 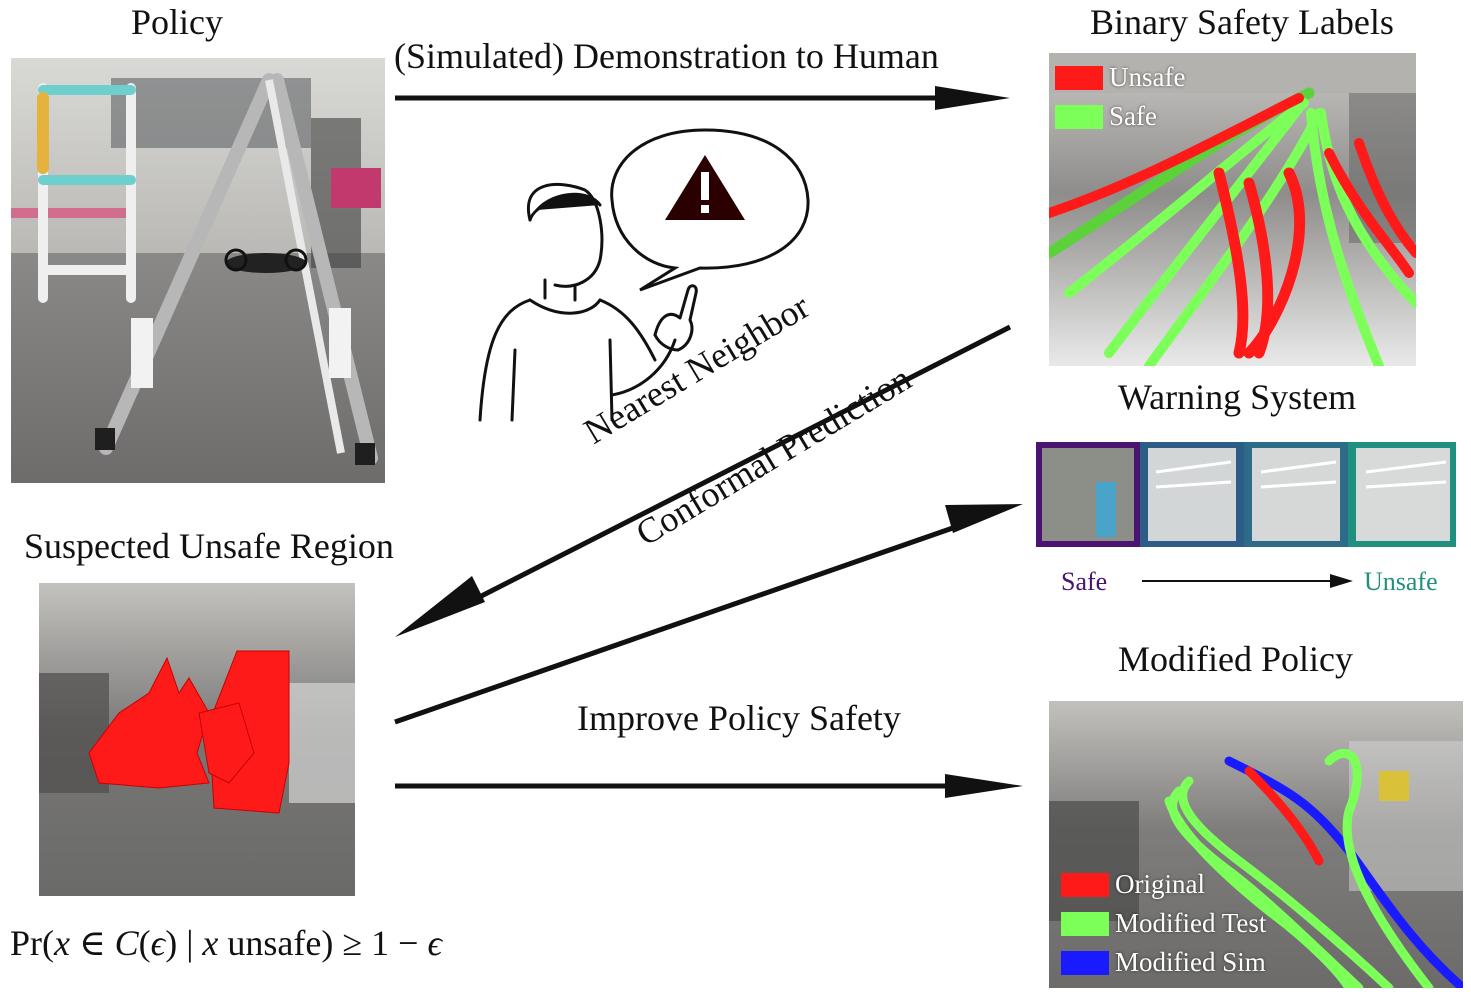 What do you see at coordinates (1085, 884) in the screenshot?
I see `legend-original-swatch` at bounding box center [1085, 884].